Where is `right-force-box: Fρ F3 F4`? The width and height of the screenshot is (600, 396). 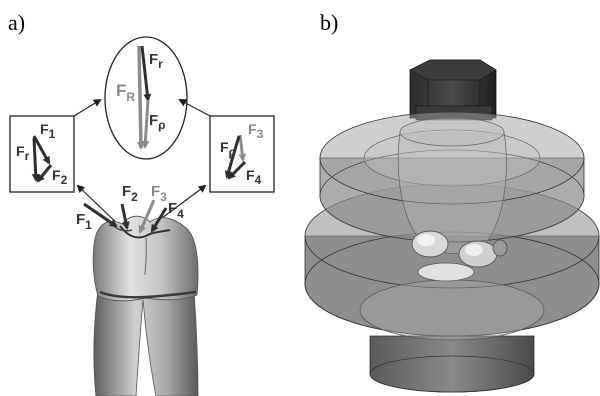 right-force-box: Fρ F3 F4 is located at coordinates (242, 154).